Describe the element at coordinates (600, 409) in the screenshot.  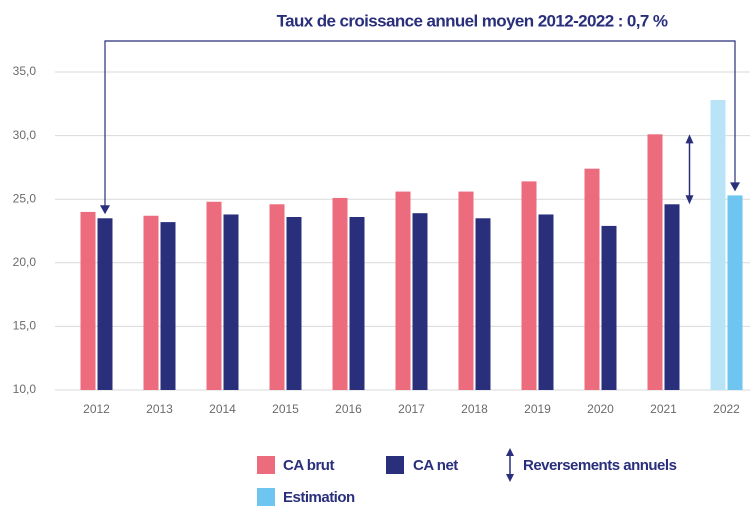
I see `x-tick-label: 2020` at that location.